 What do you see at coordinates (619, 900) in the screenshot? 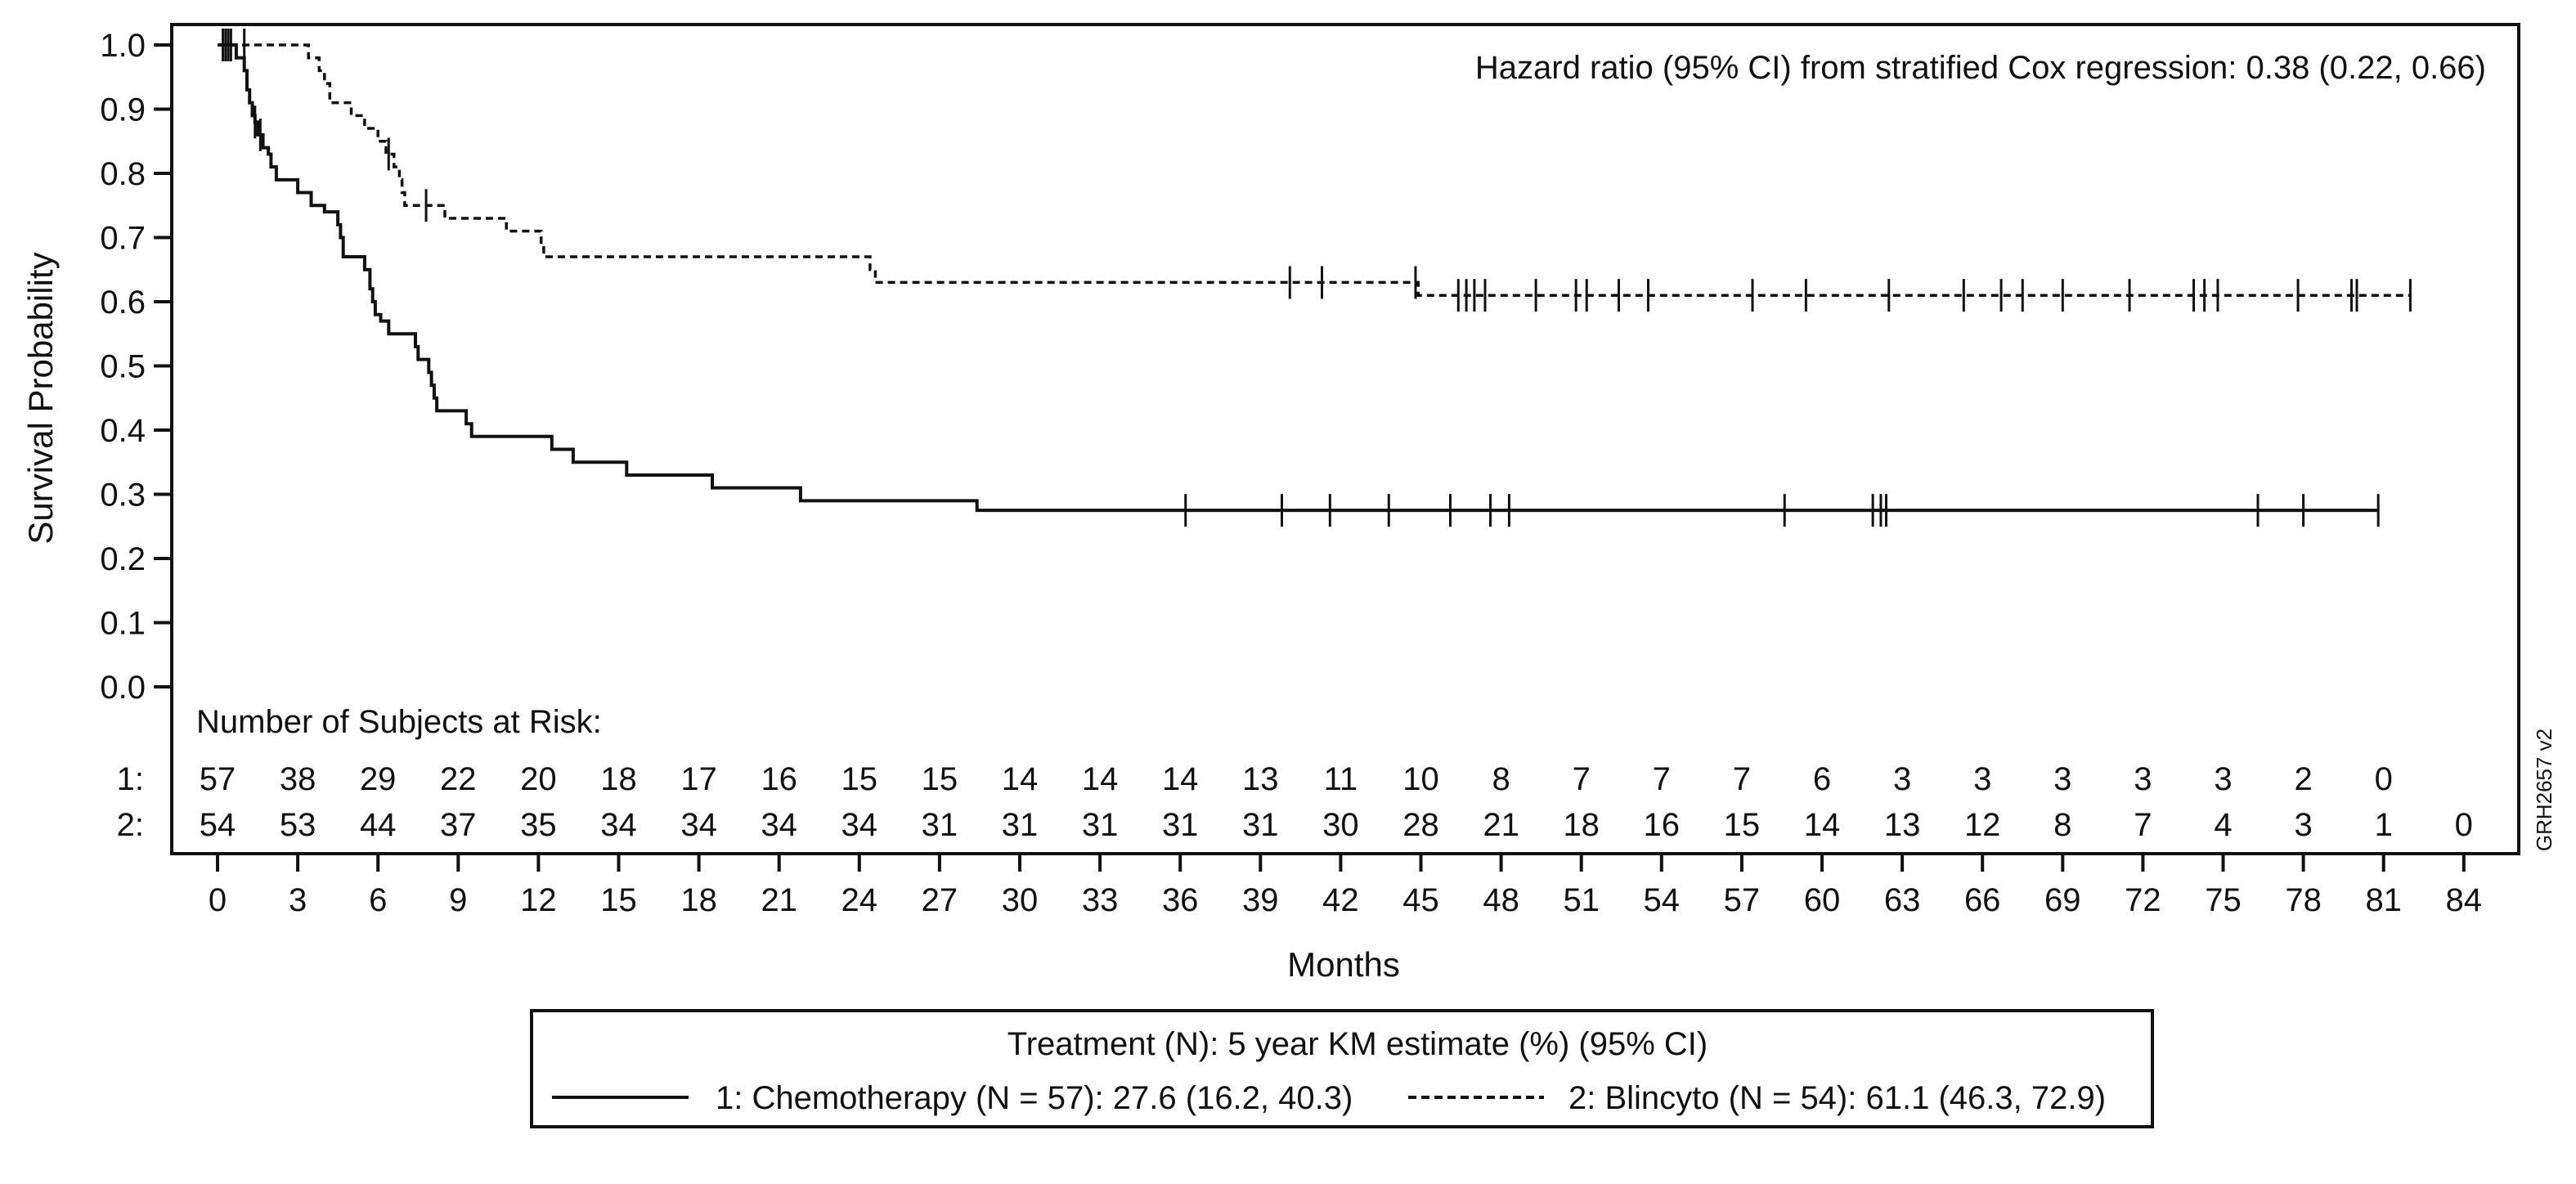
I see `x-tick-label: 15` at bounding box center [619, 900].